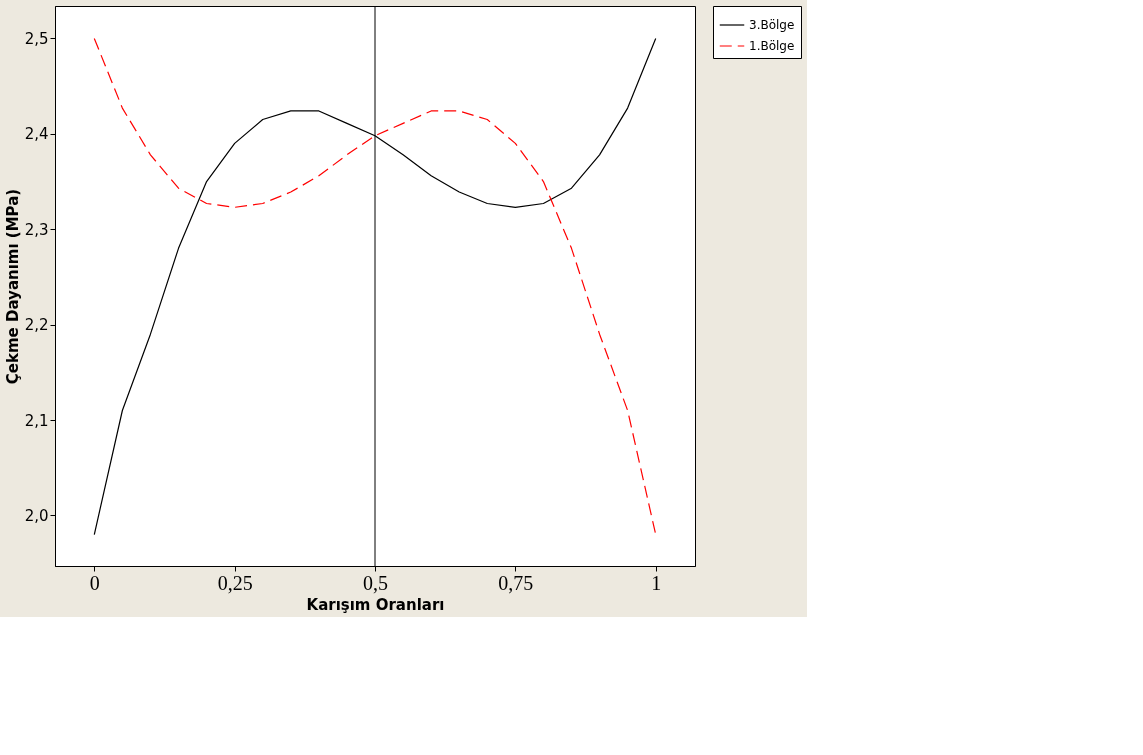 The width and height of the screenshot is (1143, 755). I want to click on y-tick-label: 2,3, so click(36, 229).